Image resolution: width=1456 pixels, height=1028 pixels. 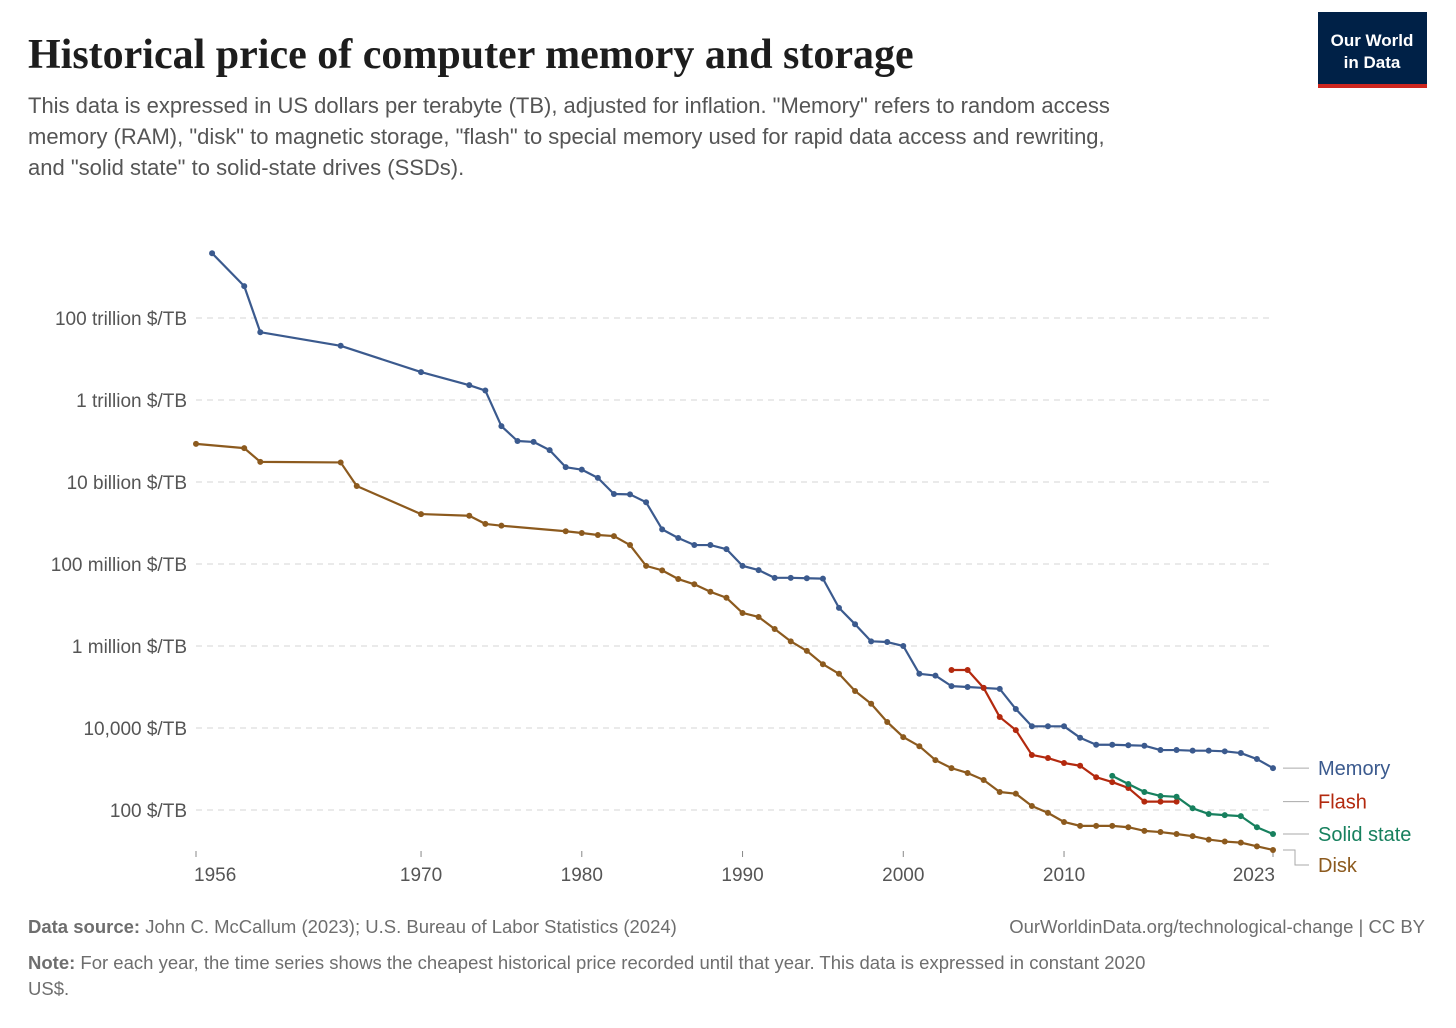 What do you see at coordinates (1296, 857) in the screenshot?
I see `label-connector` at bounding box center [1296, 857].